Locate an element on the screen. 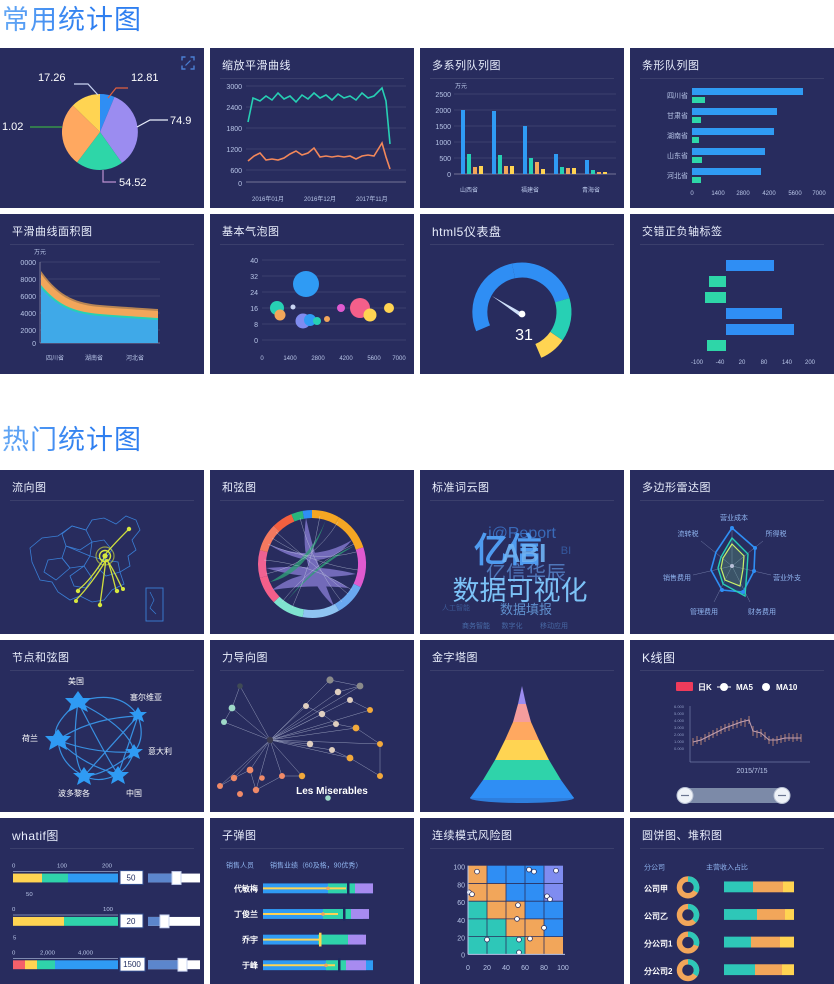 The height and width of the screenshot is (984, 834). card-title: 多系列队列图 is located at coordinates (466, 66).